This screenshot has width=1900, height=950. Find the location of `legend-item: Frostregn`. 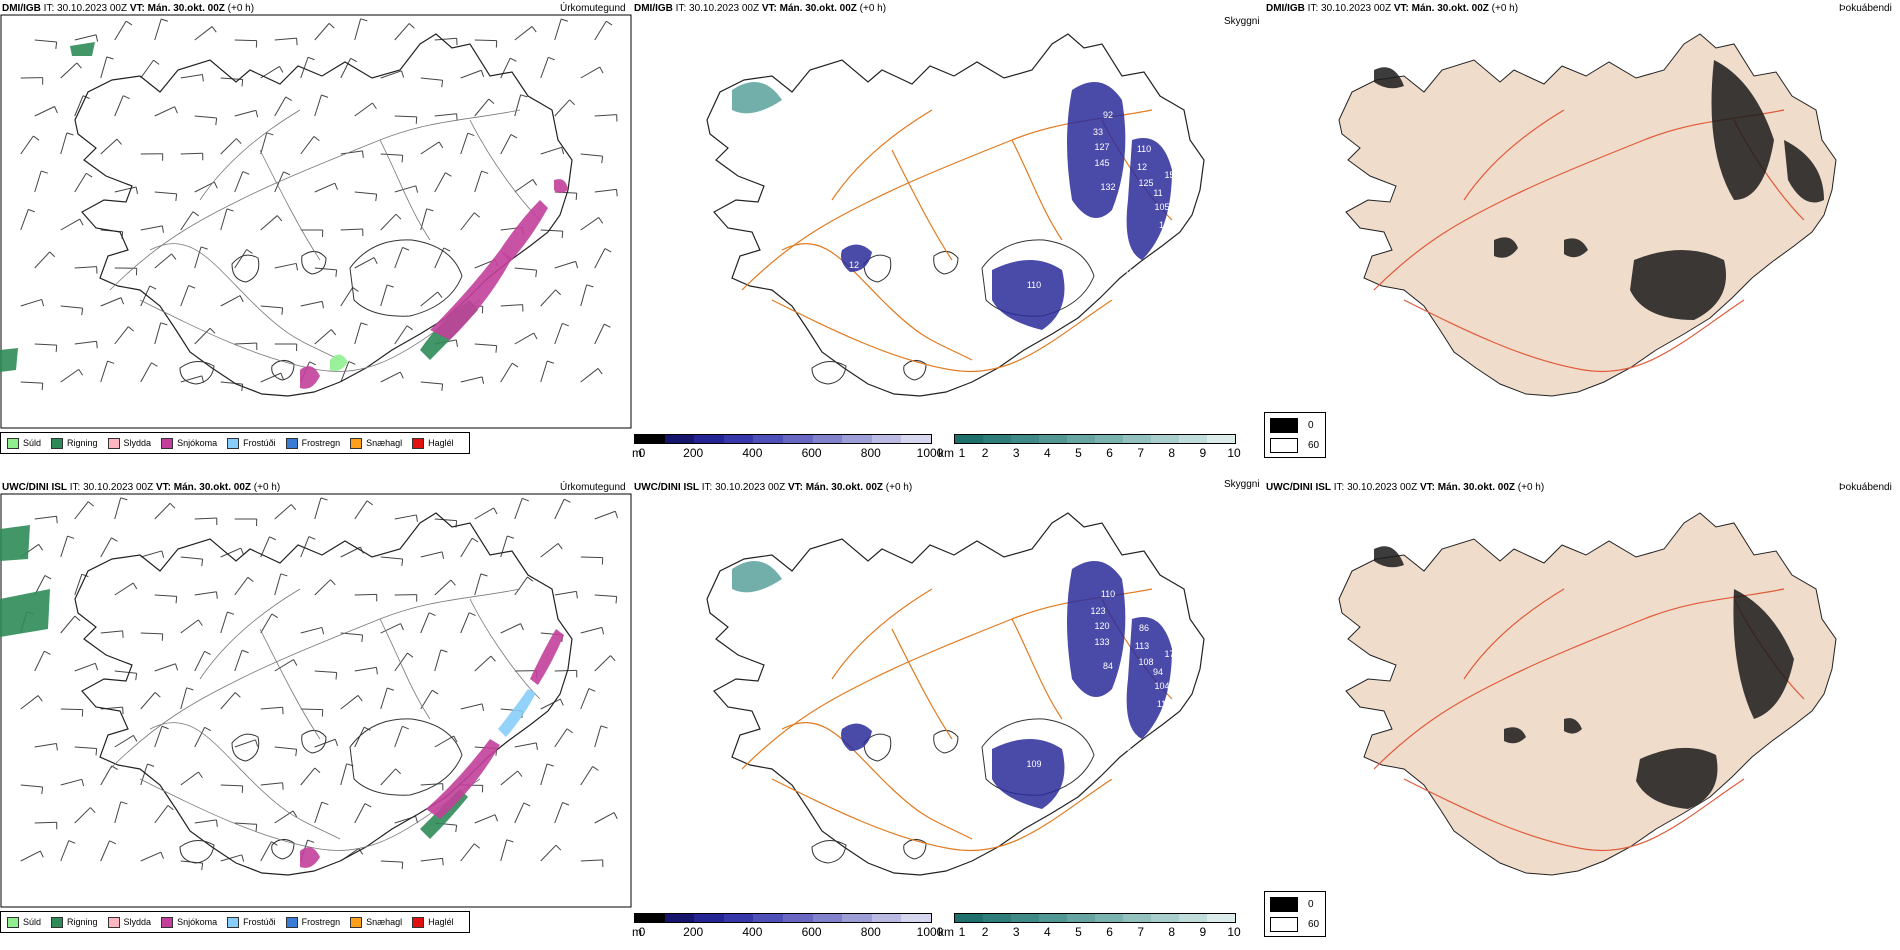

legend-item: Frostregn is located at coordinates (312, 922).